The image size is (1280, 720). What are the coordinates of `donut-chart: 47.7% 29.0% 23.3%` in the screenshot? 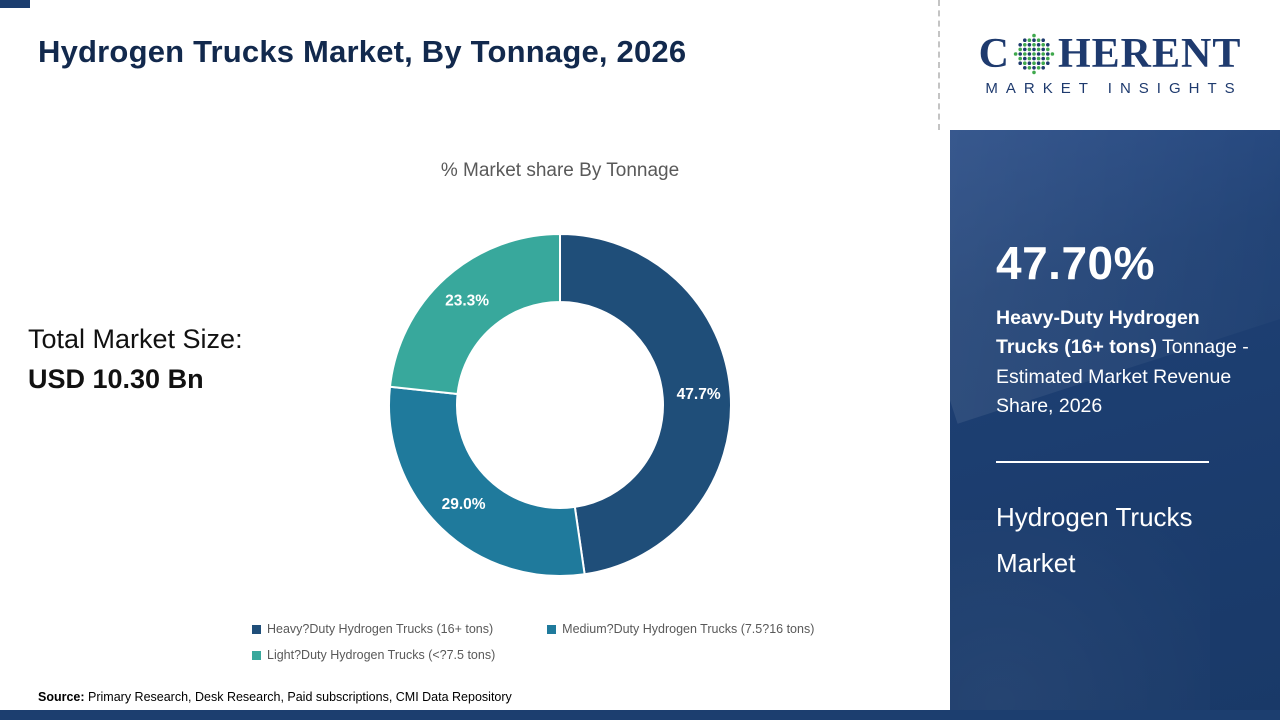 It's located at (560, 404).